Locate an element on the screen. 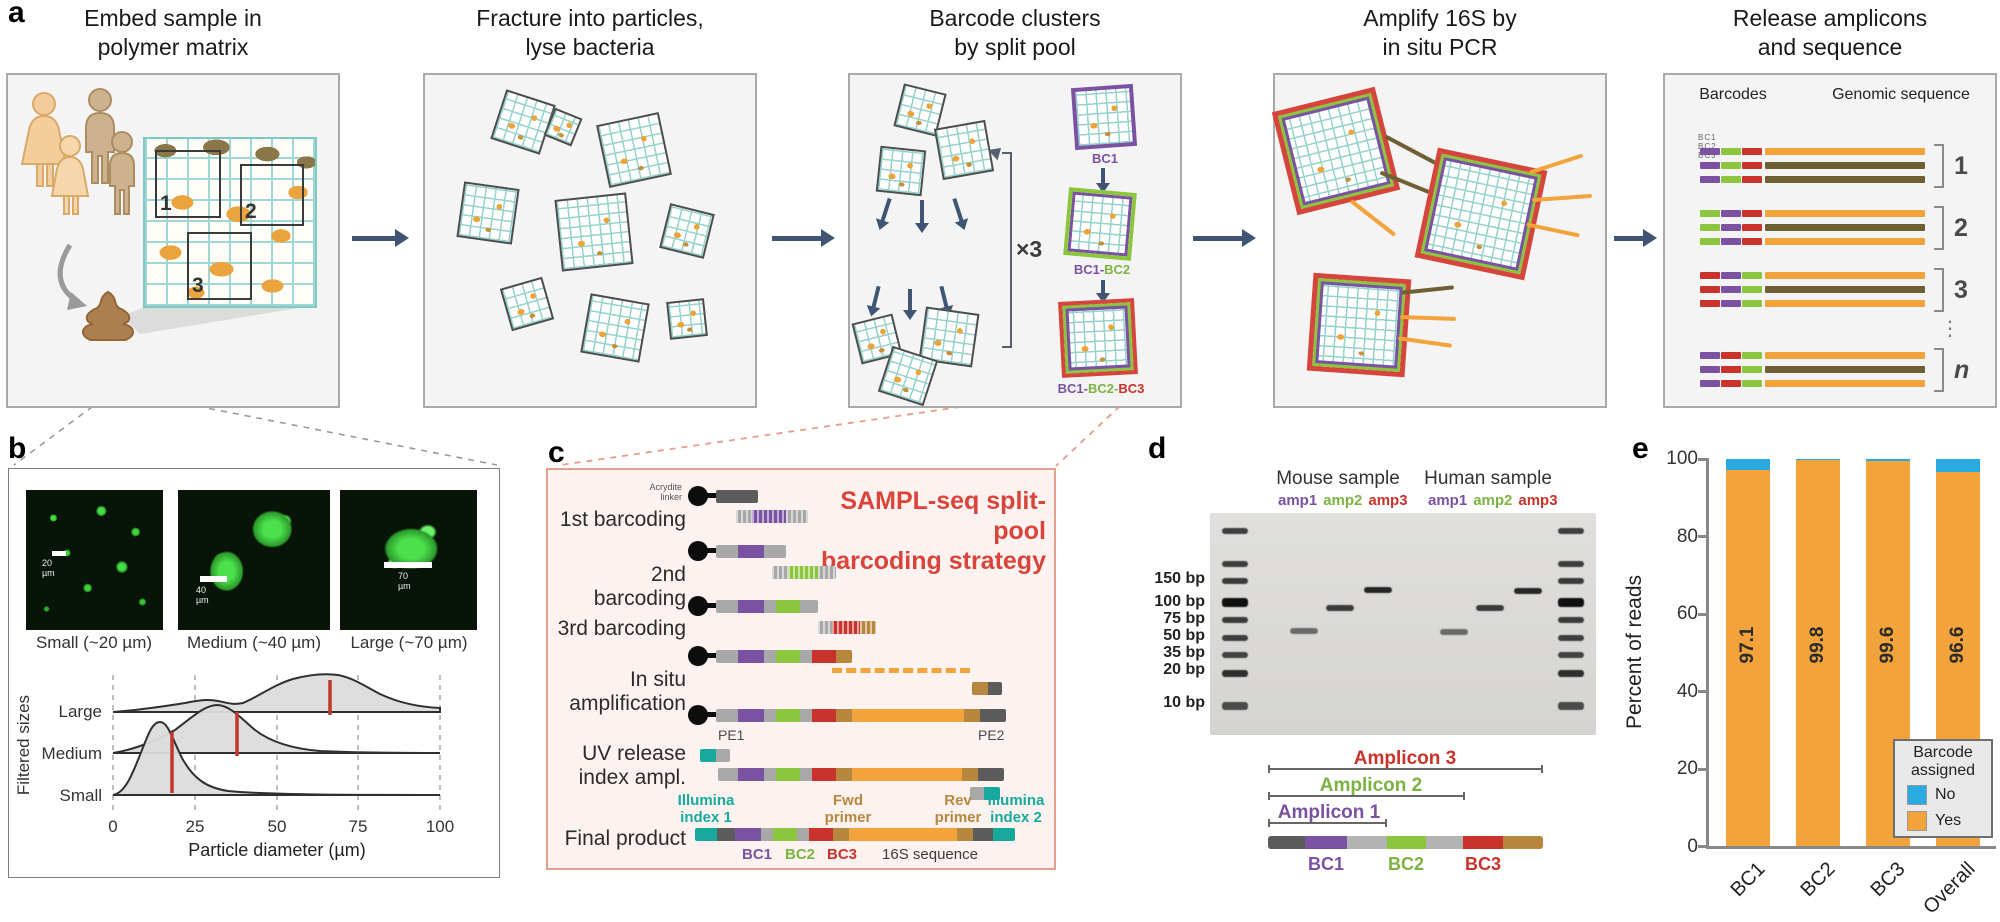 This screenshot has height=922, width=2000. row-label-large: Large is located at coordinates (80, 711).